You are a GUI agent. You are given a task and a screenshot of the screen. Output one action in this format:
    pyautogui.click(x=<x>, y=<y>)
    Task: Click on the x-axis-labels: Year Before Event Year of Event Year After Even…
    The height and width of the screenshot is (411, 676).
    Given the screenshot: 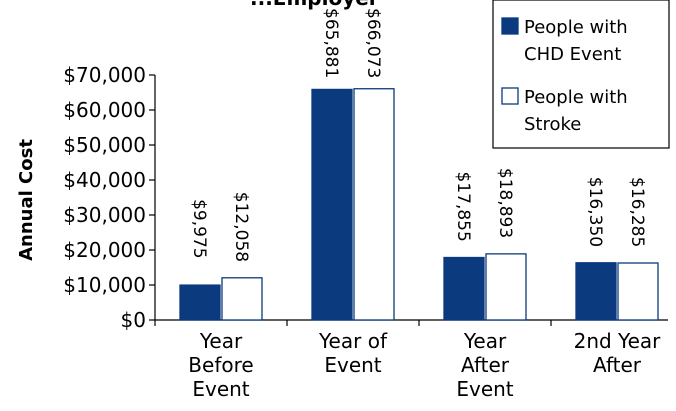 What is the action you would take?
    pyautogui.click(x=424, y=360)
    